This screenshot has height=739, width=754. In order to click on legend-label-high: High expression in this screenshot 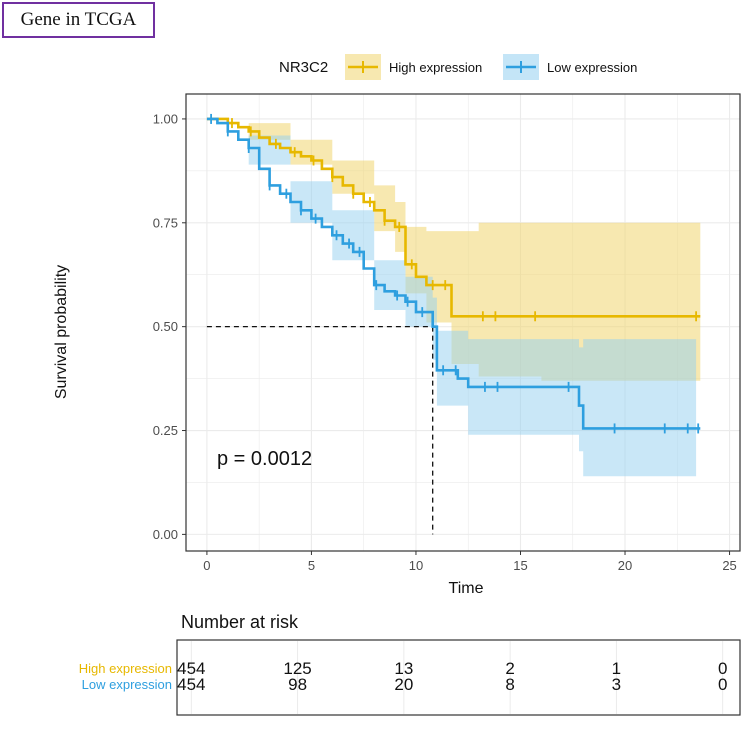, I will do `click(435, 67)`.